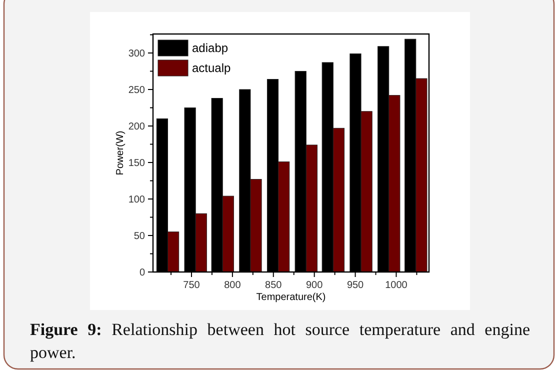 This screenshot has height=385, width=558. I want to click on legend-label: adiabp, so click(210, 48).